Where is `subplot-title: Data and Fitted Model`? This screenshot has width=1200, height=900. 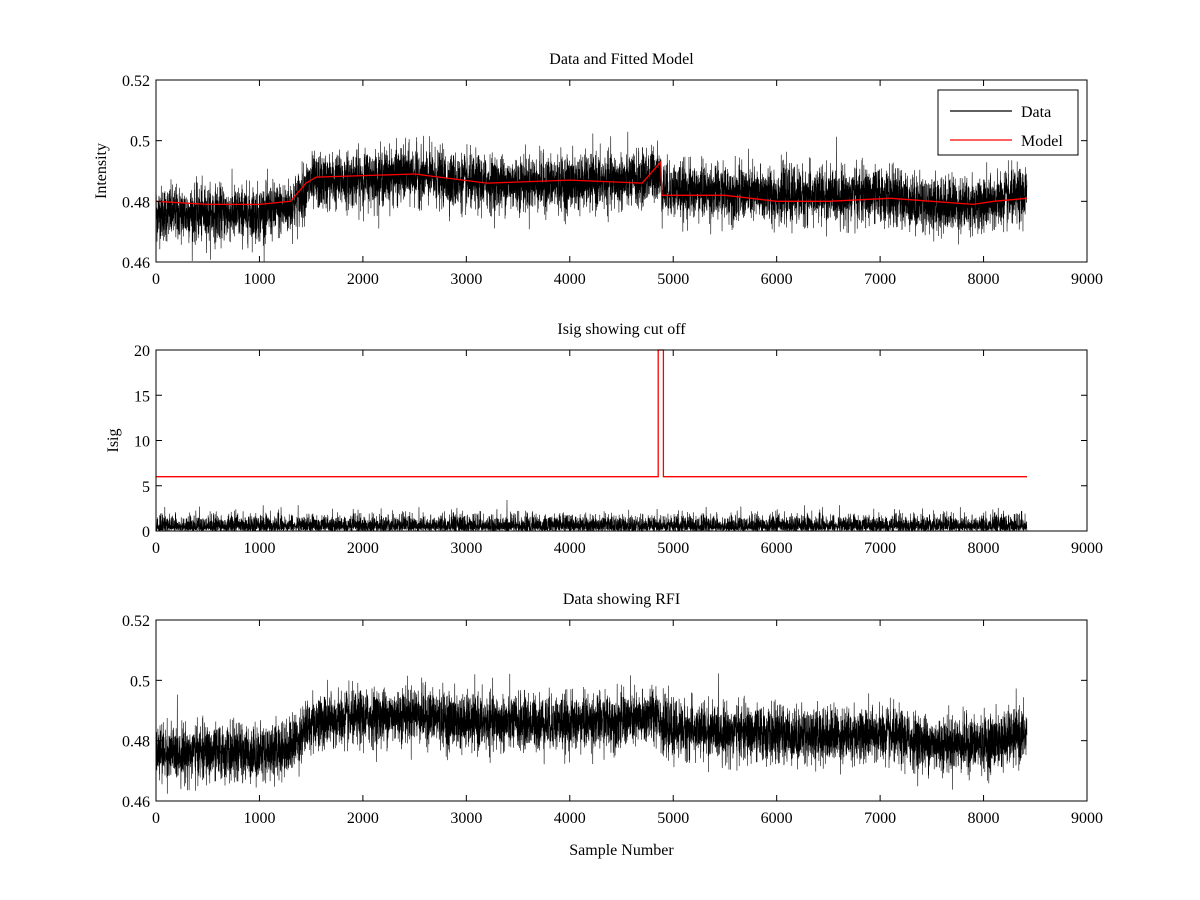 subplot-title: Data and Fitted Model is located at coordinates (621, 59).